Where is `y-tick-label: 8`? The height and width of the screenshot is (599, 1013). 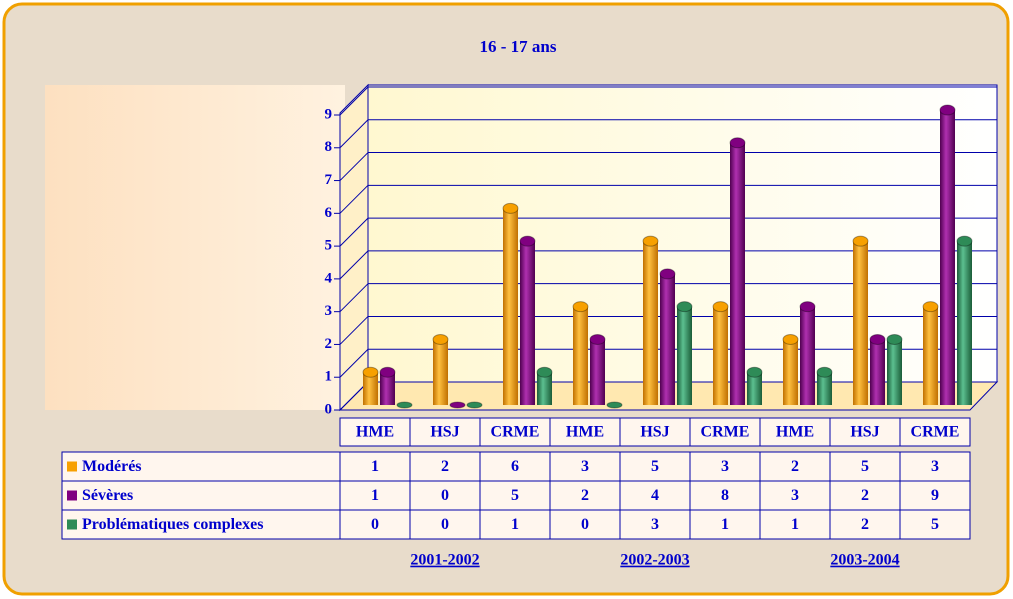
y-tick-label: 8 is located at coordinates (329, 147).